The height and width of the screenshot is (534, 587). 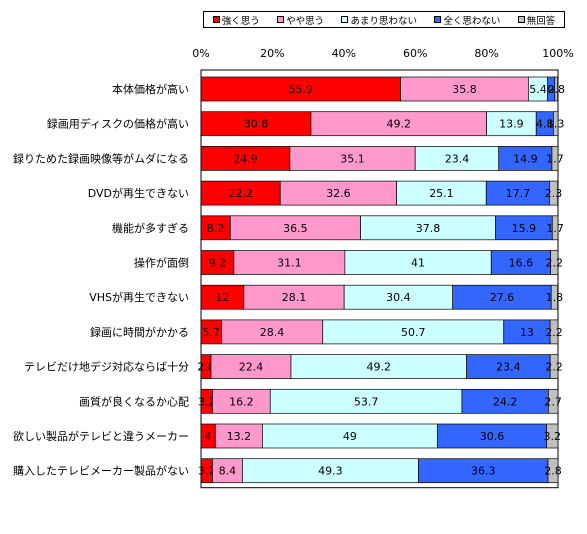 What do you see at coordinates (161, 263) in the screenshot?
I see `category-label: 操作が面倒` at bounding box center [161, 263].